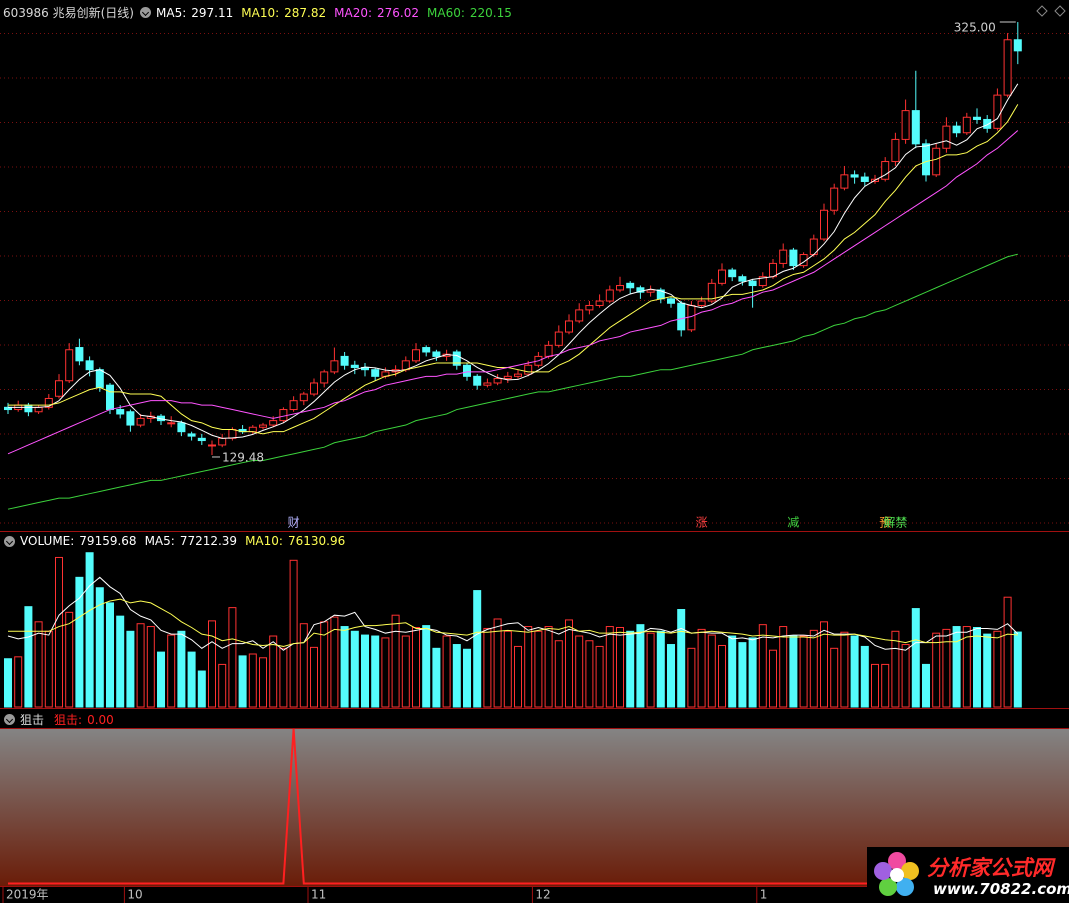  What do you see at coordinates (975, 28) in the screenshot?
I see `annotation-label: 325.00` at bounding box center [975, 28].